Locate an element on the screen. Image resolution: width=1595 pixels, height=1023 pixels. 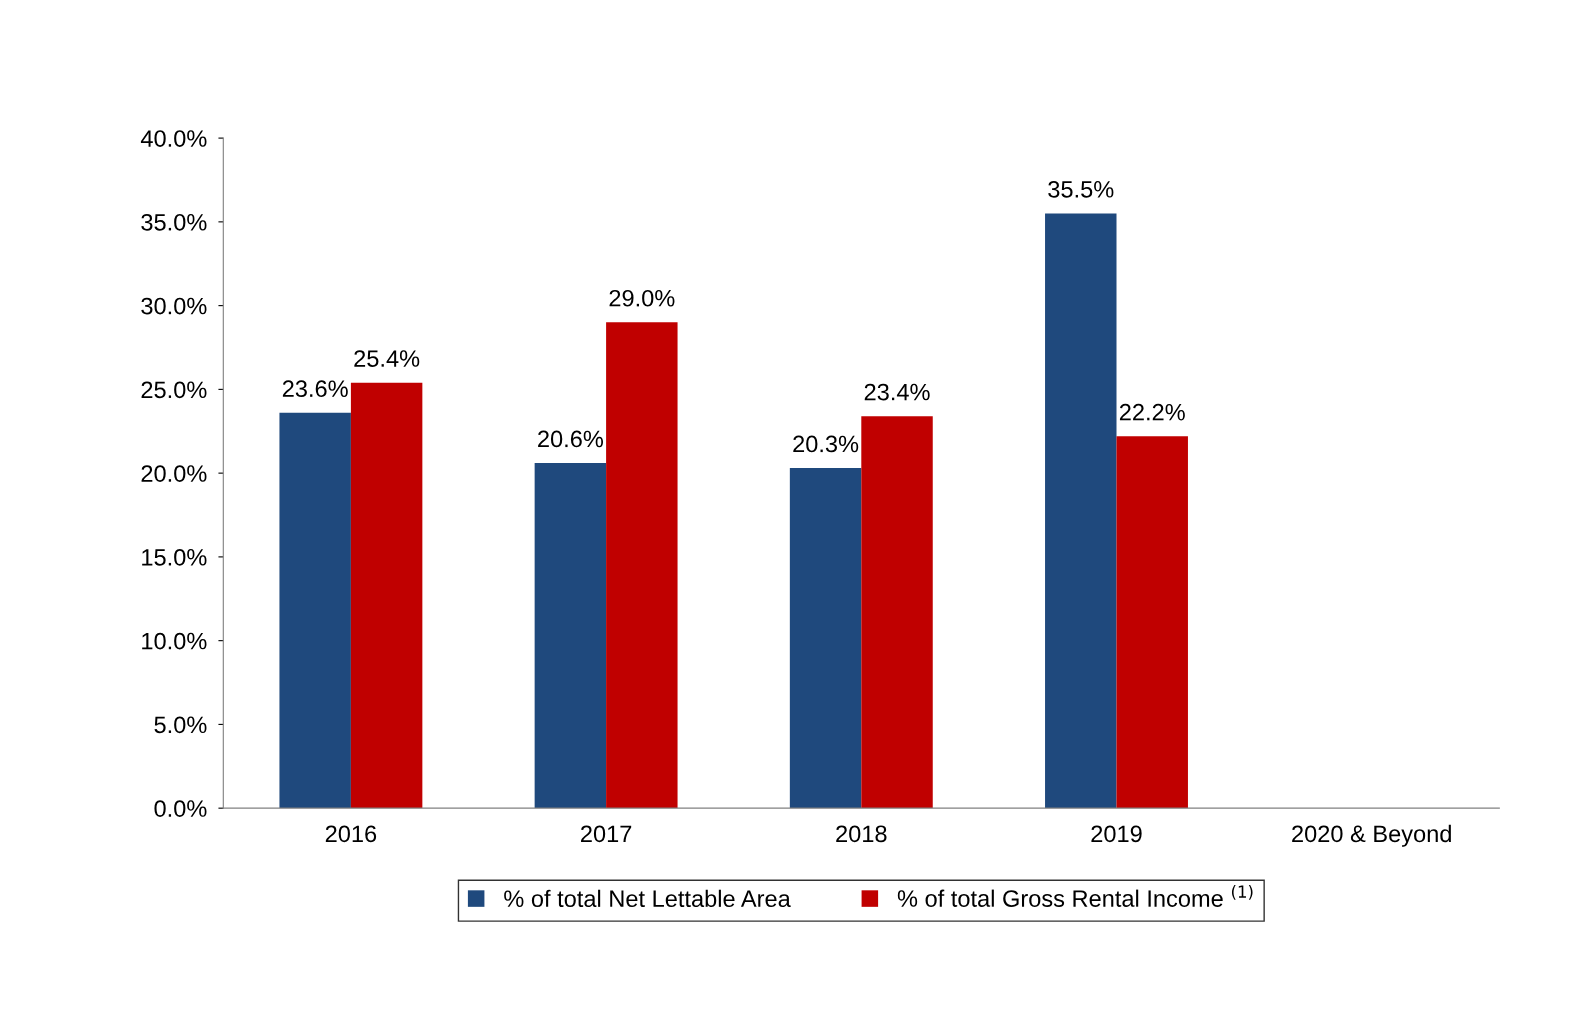
y-tick-label: 20.0% is located at coordinates (174, 473).